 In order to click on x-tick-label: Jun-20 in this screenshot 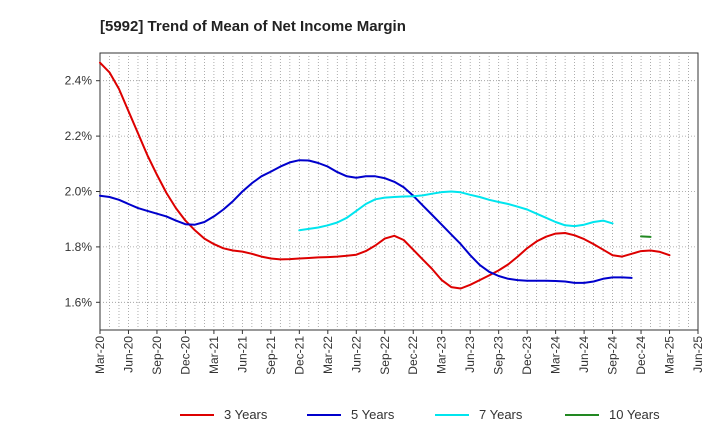, I will do `click(128, 354)`.